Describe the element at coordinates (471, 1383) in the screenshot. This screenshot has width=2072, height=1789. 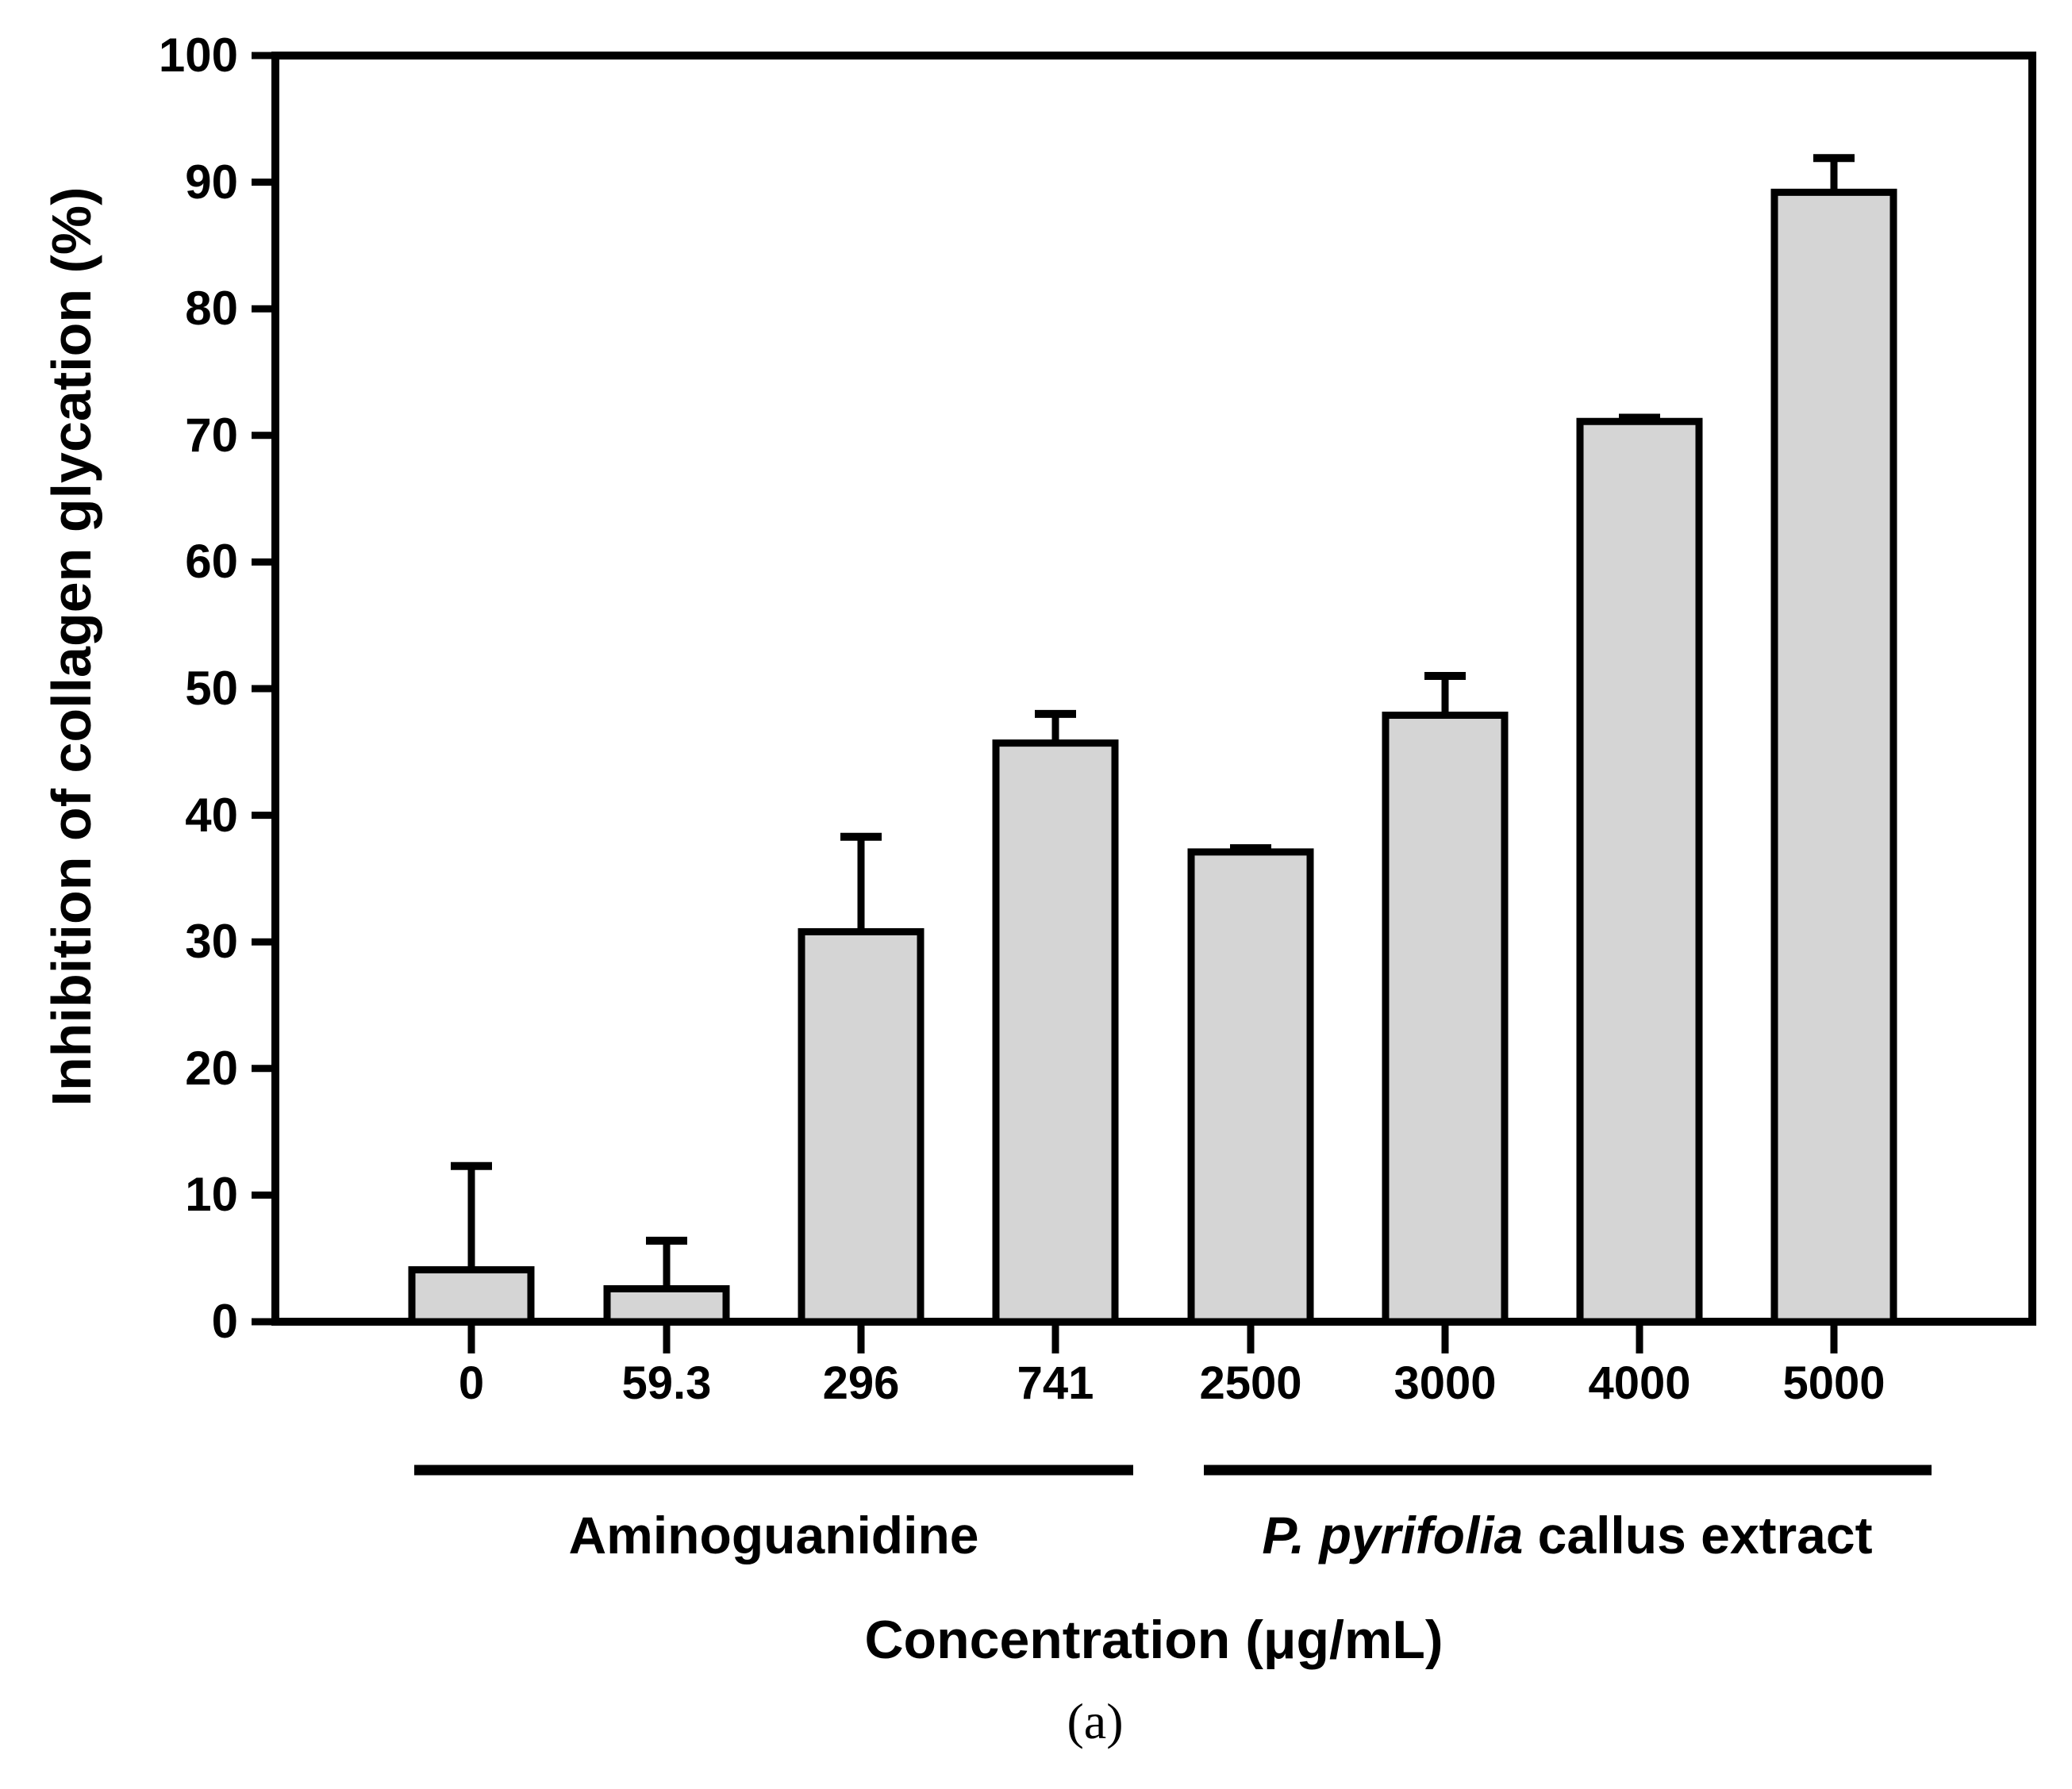
I see `x-tick-label: 0` at that location.